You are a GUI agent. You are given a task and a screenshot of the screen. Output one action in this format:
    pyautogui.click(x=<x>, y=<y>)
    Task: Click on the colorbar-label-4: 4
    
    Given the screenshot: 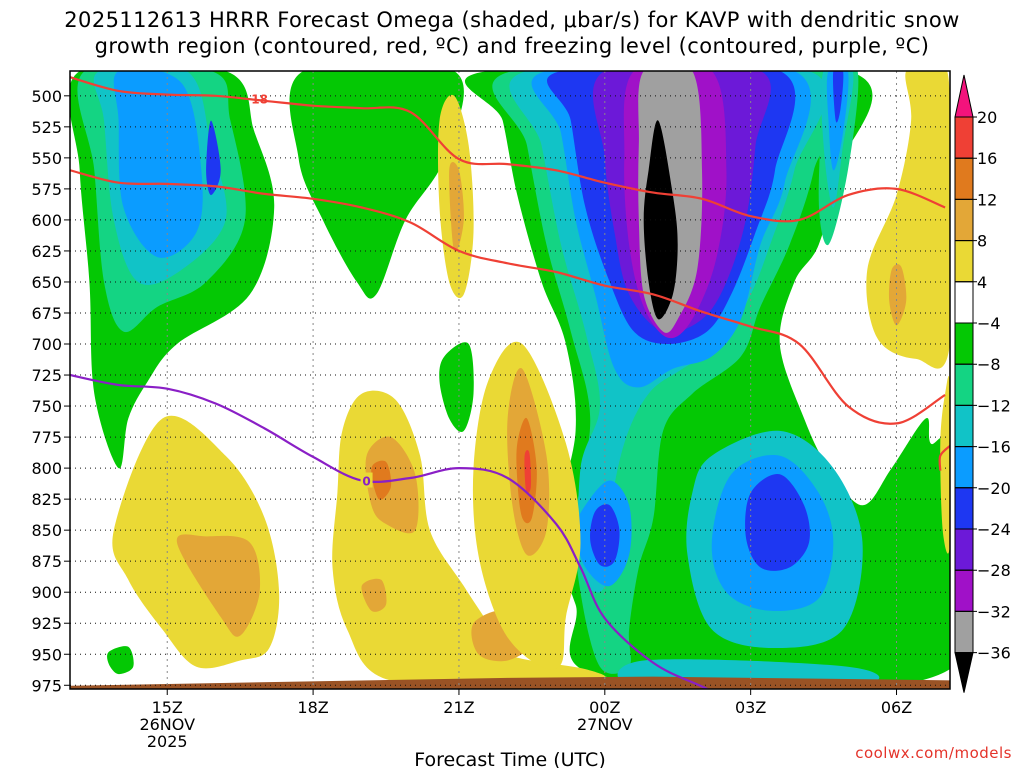 What is the action you would take?
    pyautogui.click(x=982, y=282)
    